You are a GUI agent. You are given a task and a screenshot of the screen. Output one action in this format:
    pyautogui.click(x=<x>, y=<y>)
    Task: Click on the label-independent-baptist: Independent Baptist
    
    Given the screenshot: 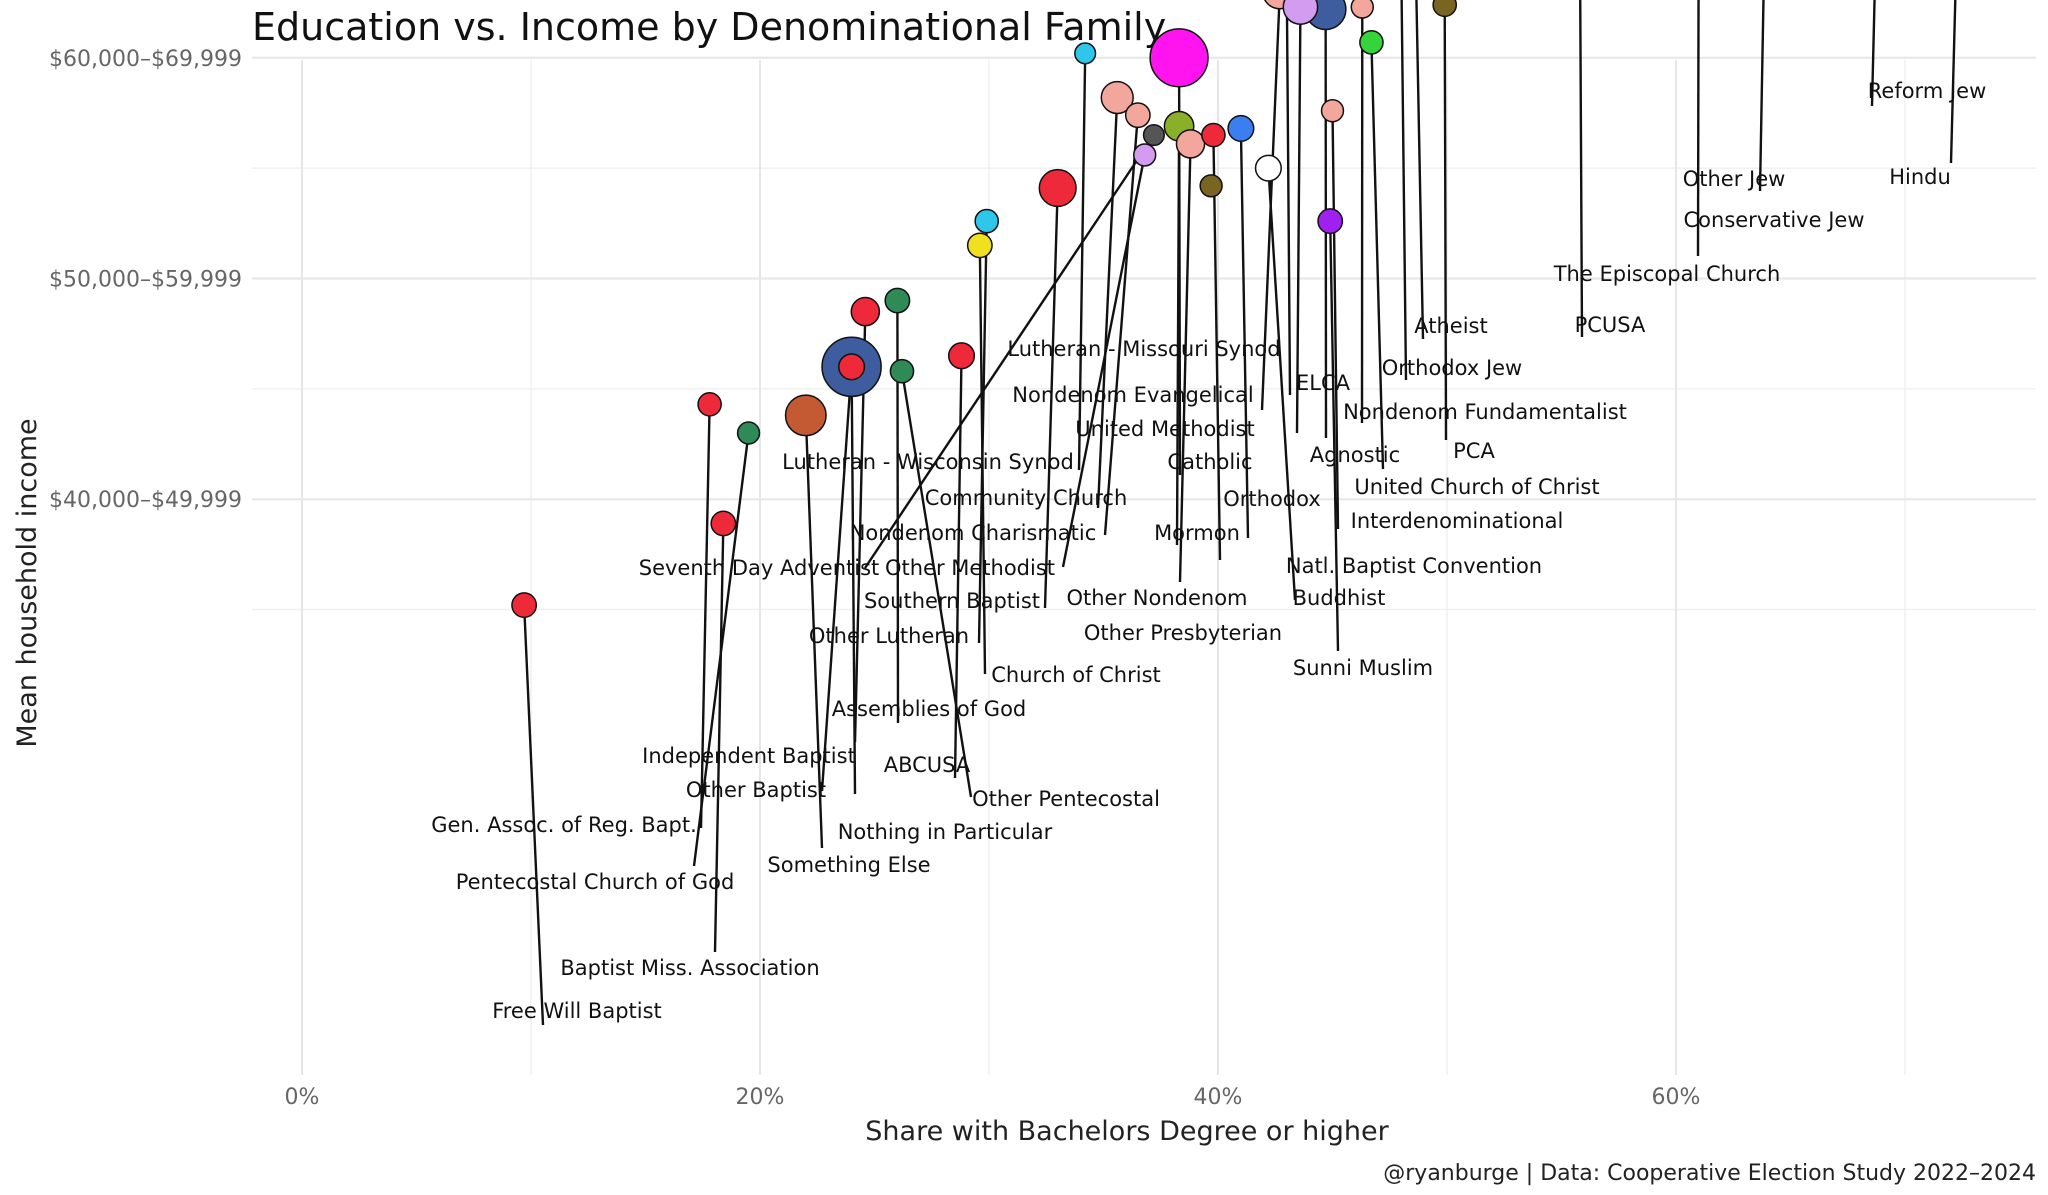 What is the action you would take?
    pyautogui.click(x=749, y=756)
    